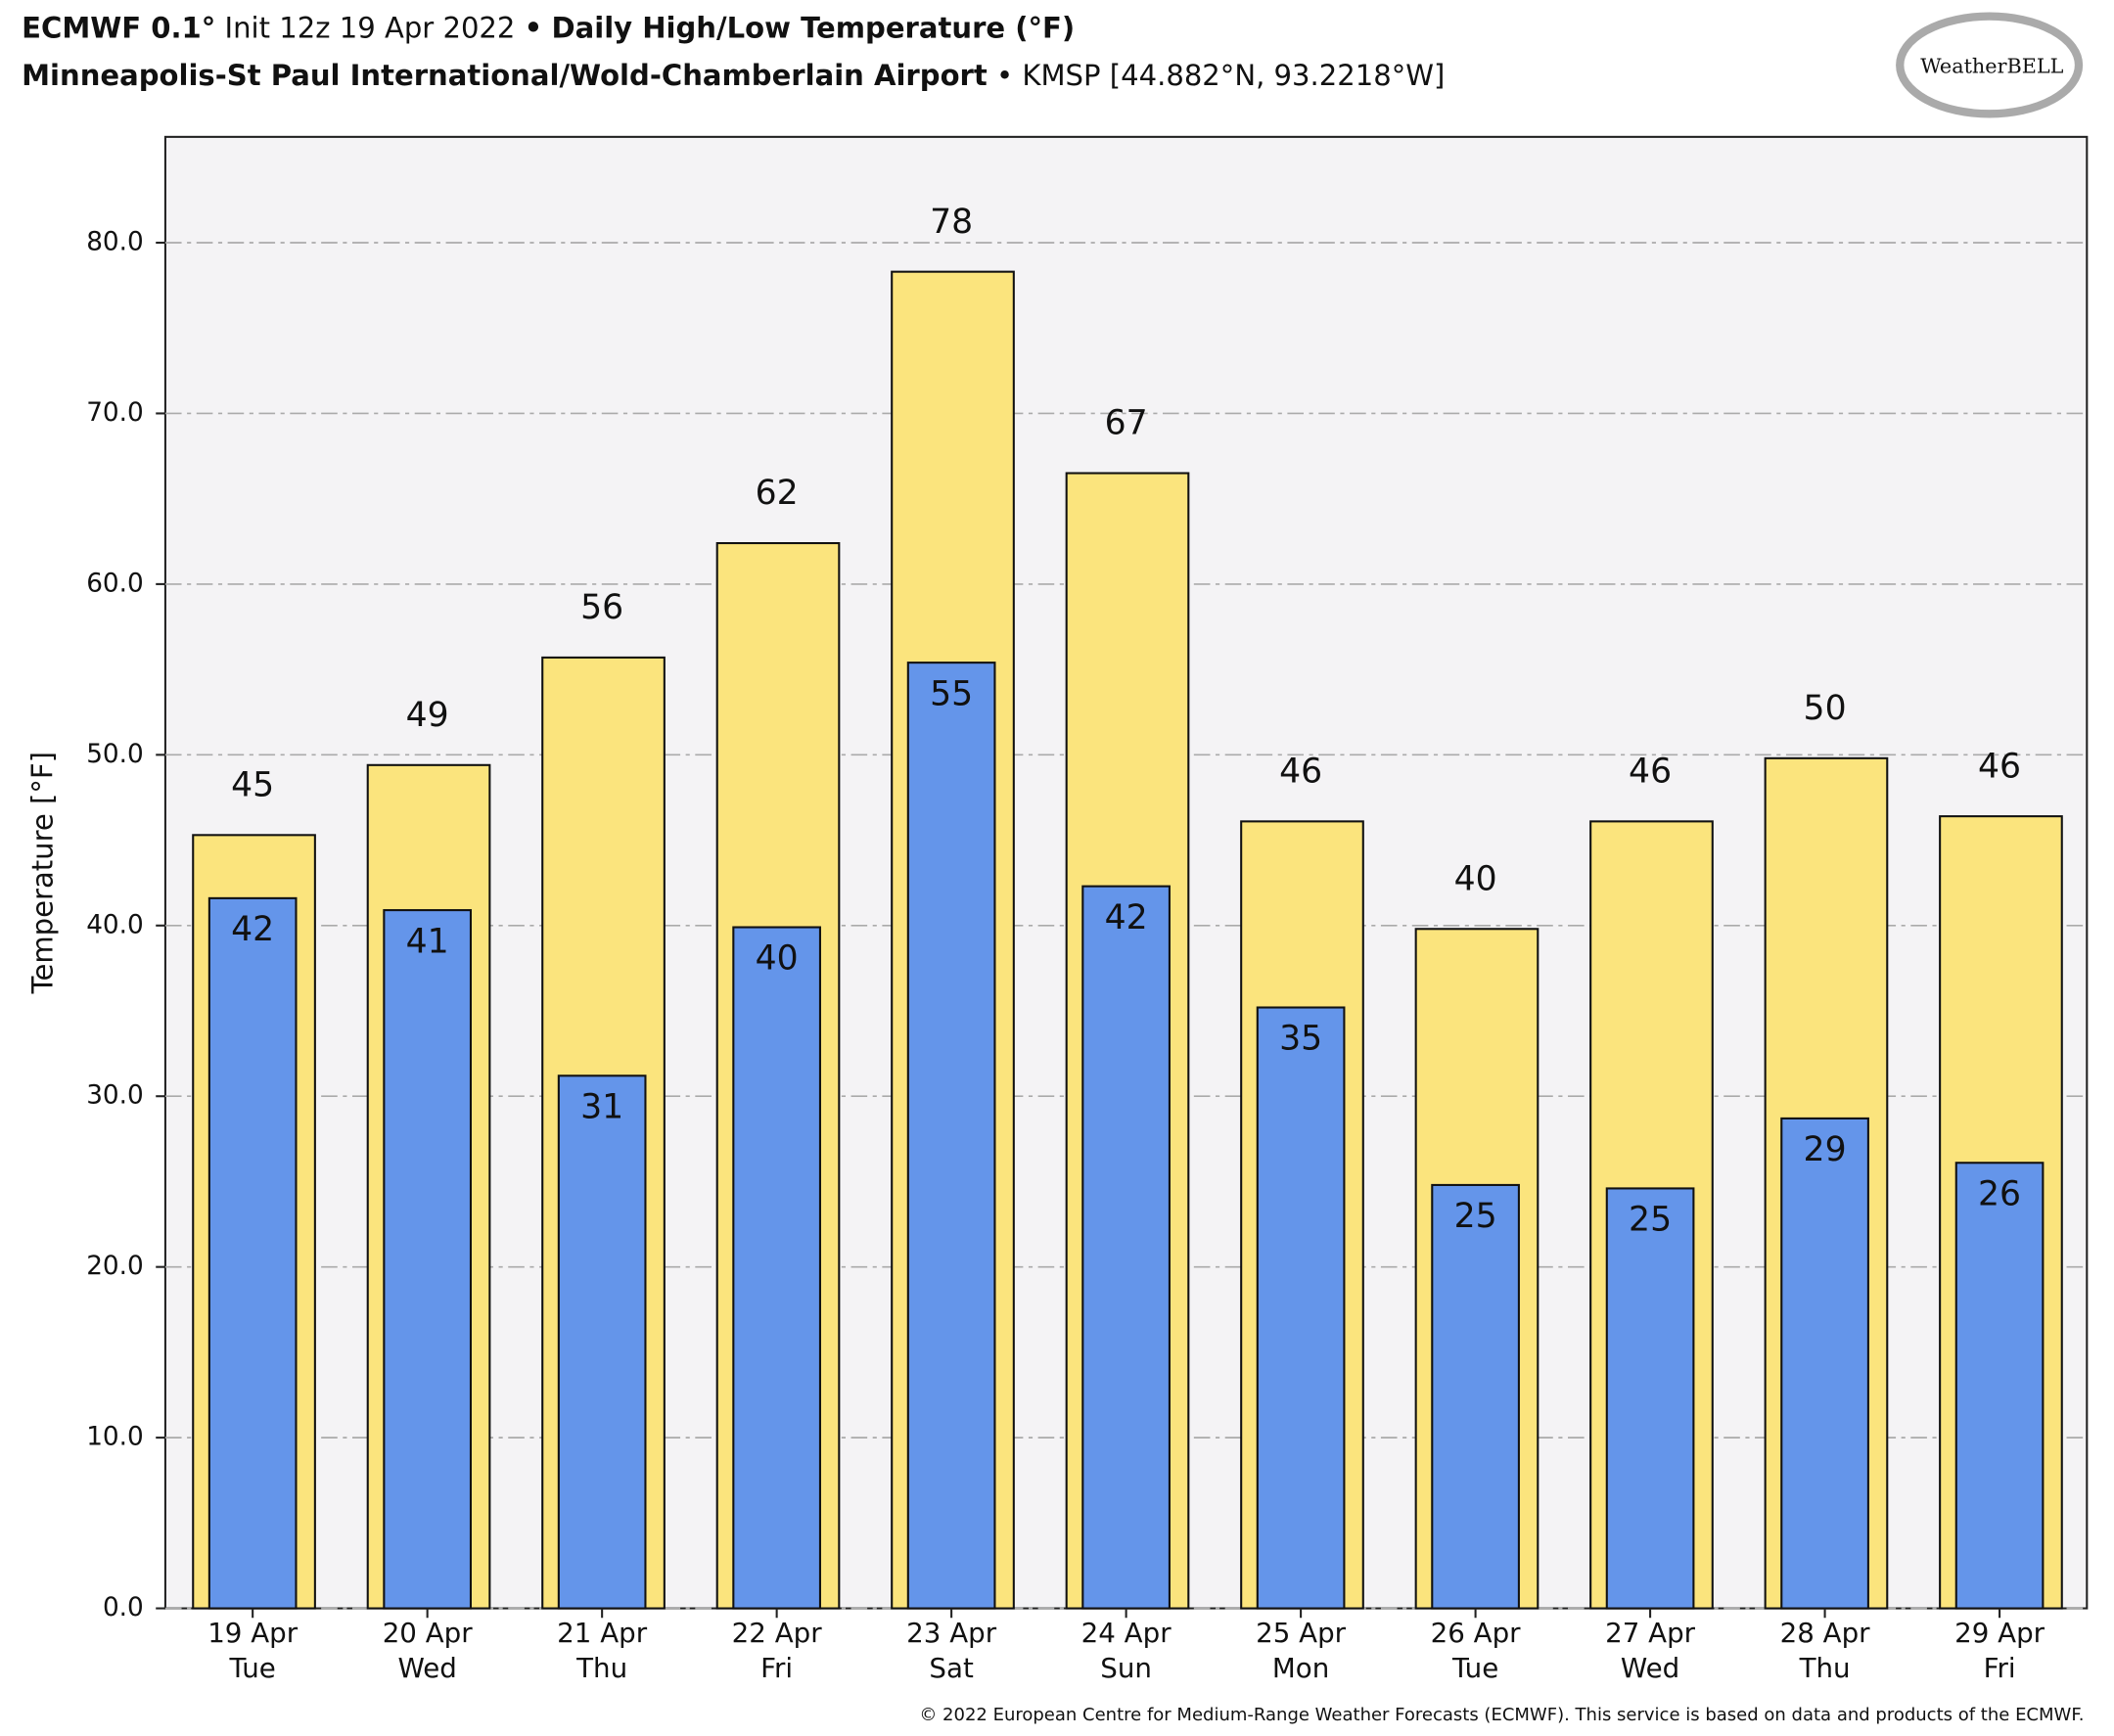 Image resolution: width=2114 pixels, height=1736 pixels. Describe the element at coordinates (1127, 424) in the screenshot. I see `value-label: 67` at that location.